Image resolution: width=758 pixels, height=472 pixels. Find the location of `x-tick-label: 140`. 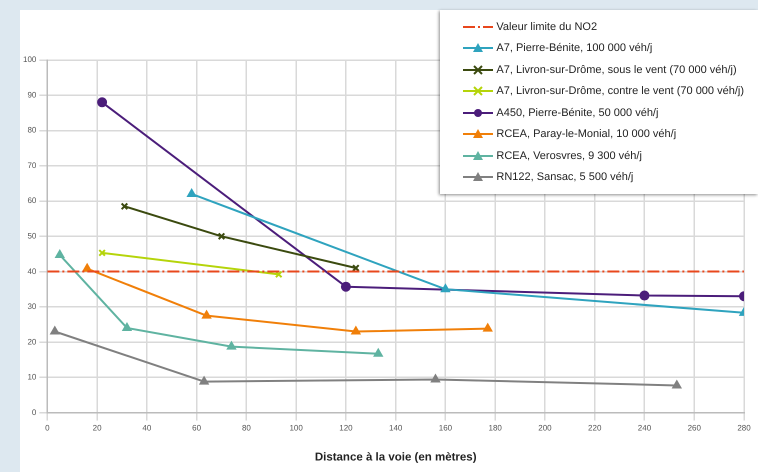

x-tick-label: 140 is located at coordinates (395, 428).